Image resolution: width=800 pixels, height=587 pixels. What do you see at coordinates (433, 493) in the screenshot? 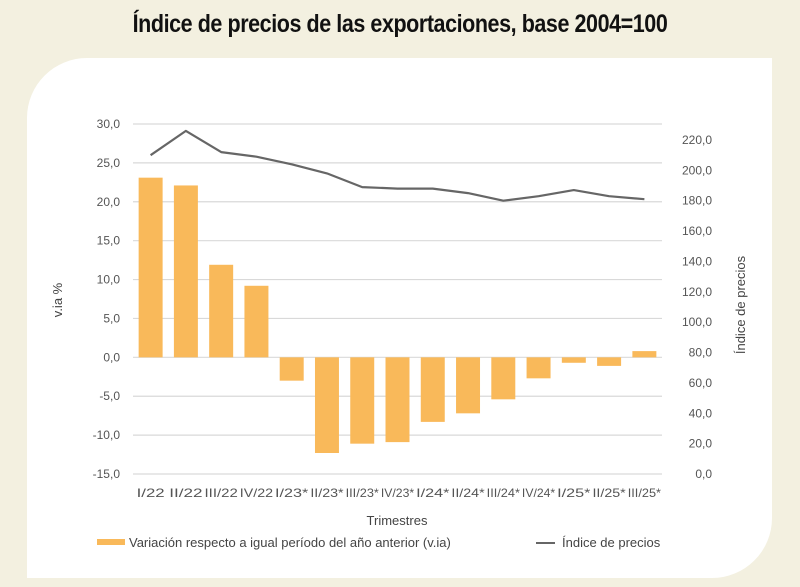
I see `x-tick-label: I/24*` at bounding box center [433, 493].